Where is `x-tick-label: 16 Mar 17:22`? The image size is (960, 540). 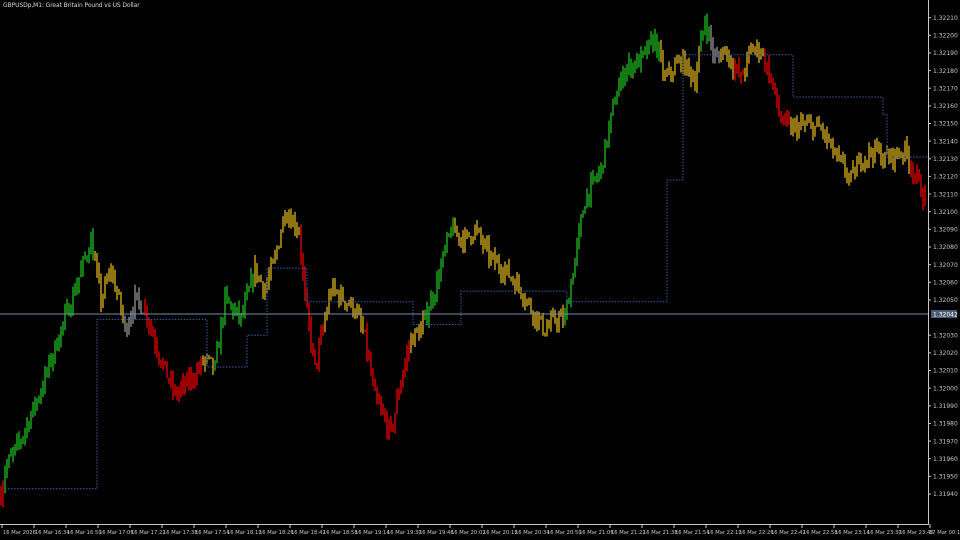 x-tick-label: 16 Mar 17:22 is located at coordinates (148, 533).